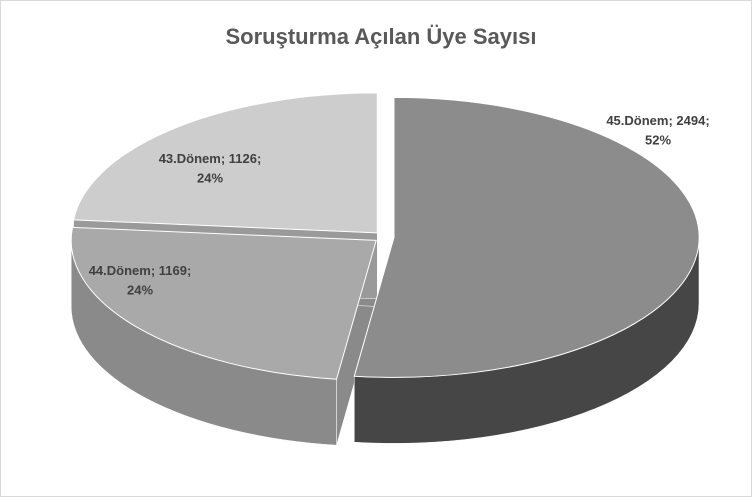  I want to click on data-label: 45.Dönem; 2494;, so click(657, 120).